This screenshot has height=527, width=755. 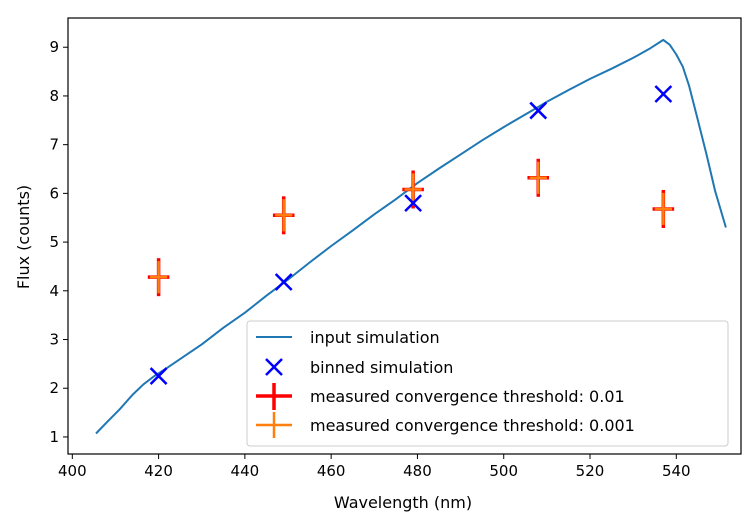 I want to click on y-tick-label: 5, so click(x=54, y=242).